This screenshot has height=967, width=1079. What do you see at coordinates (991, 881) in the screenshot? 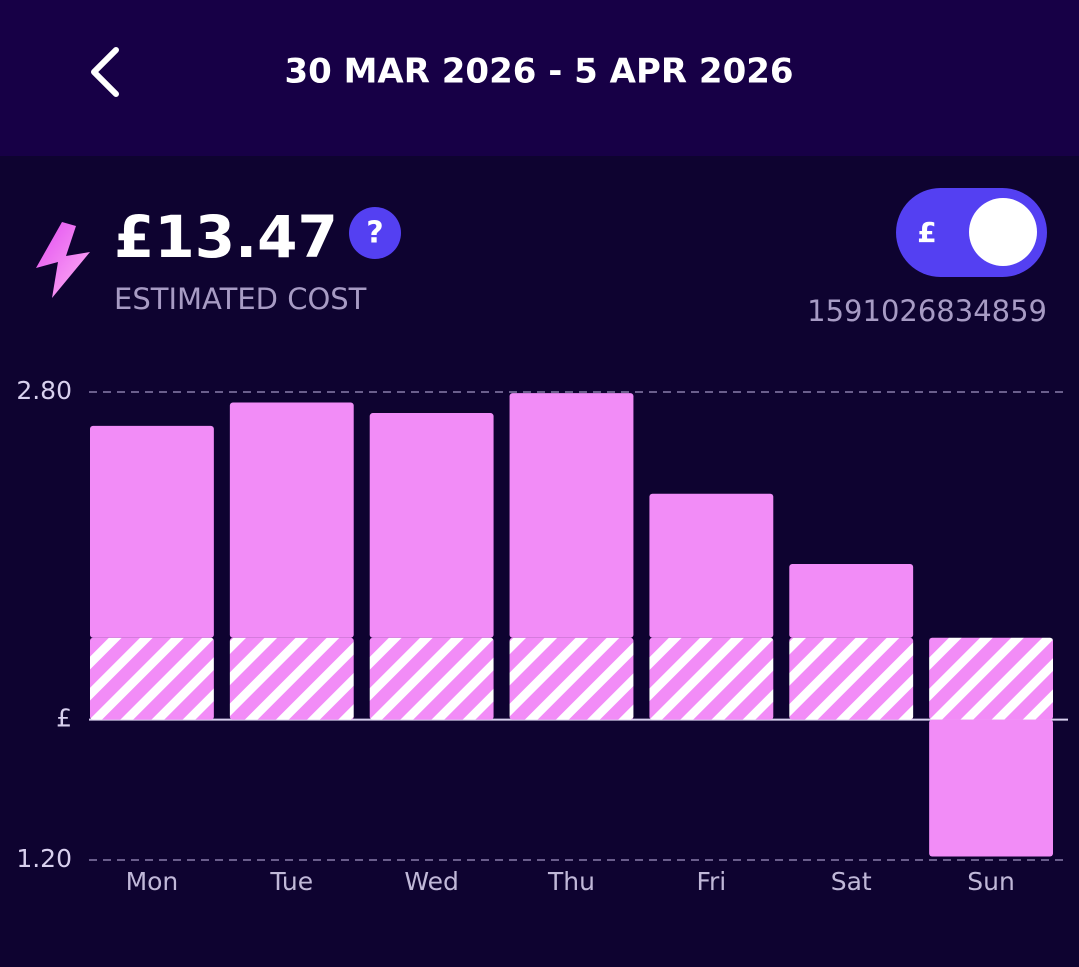
I see `x-tick-label: Sun` at bounding box center [991, 881].